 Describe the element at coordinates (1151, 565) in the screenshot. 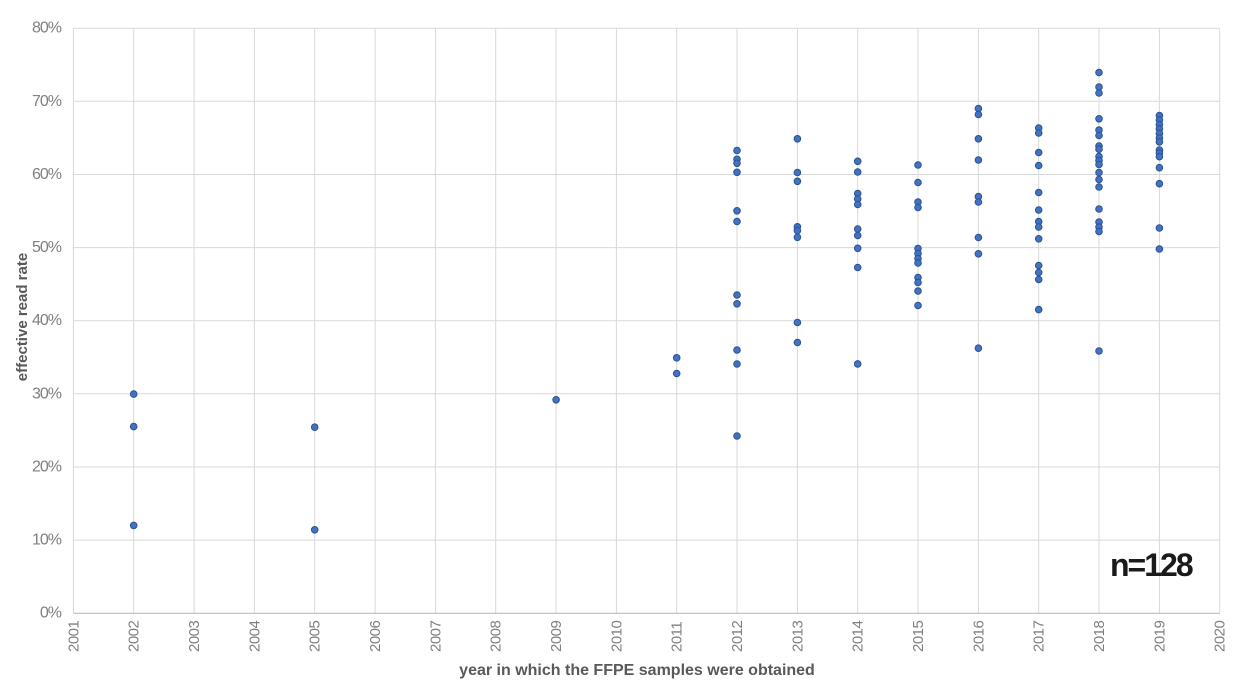

I see `svg-text: n=128` at that location.